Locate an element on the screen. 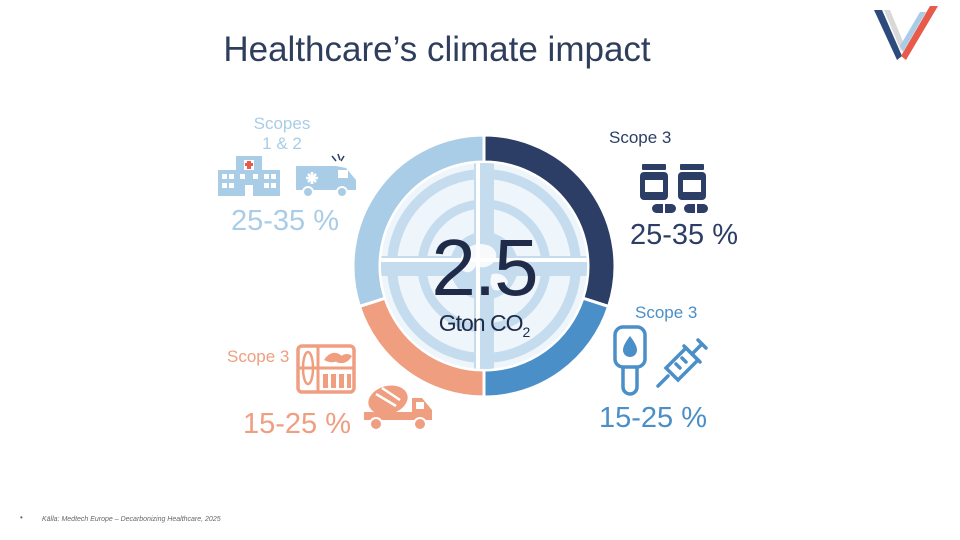  brand-logo is located at coordinates (906, 33).